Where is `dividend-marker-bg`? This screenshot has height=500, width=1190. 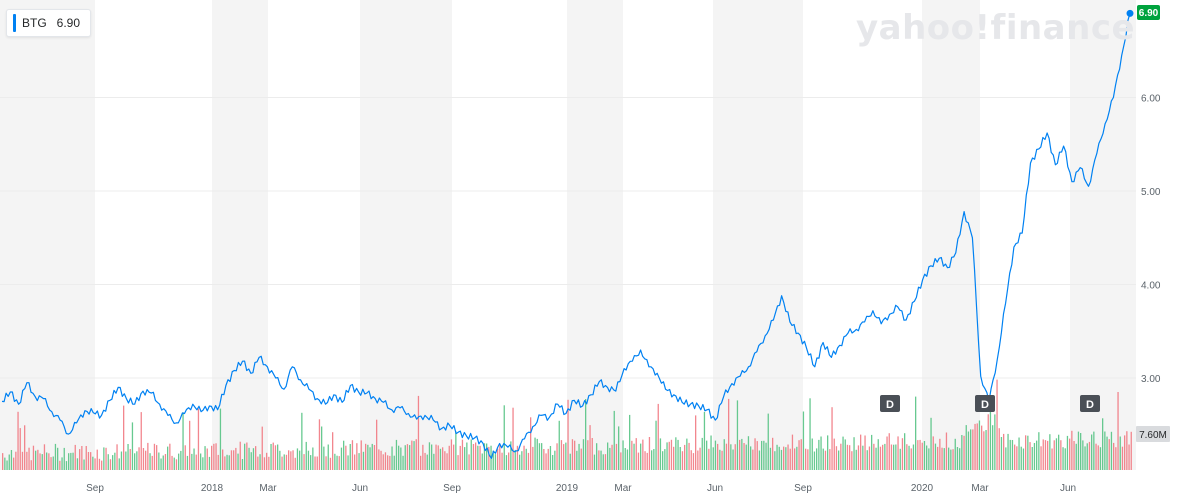
dividend-marker-bg is located at coordinates (890, 403).